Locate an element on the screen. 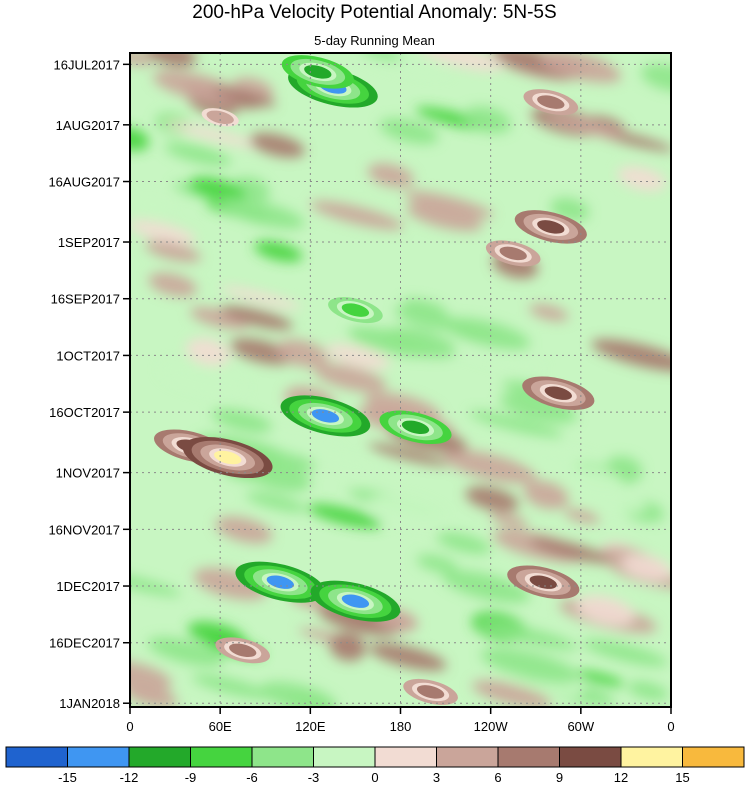 The image size is (749, 786). x-tick-label: 60W is located at coordinates (580, 726).